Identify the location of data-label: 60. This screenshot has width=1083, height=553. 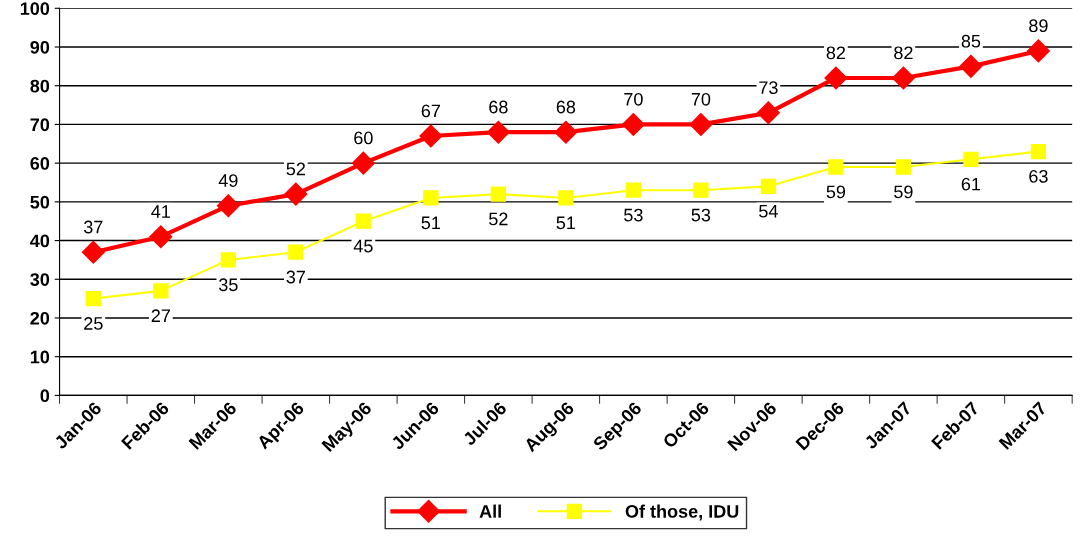
(363, 138).